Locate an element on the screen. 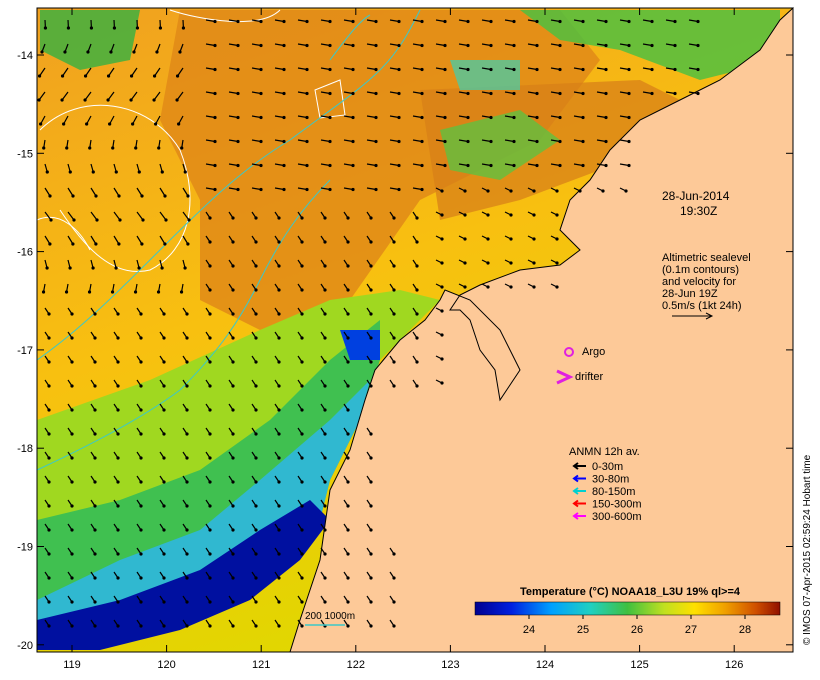 The image size is (820, 680). colorbar-tick-label: 27 is located at coordinates (691, 630).